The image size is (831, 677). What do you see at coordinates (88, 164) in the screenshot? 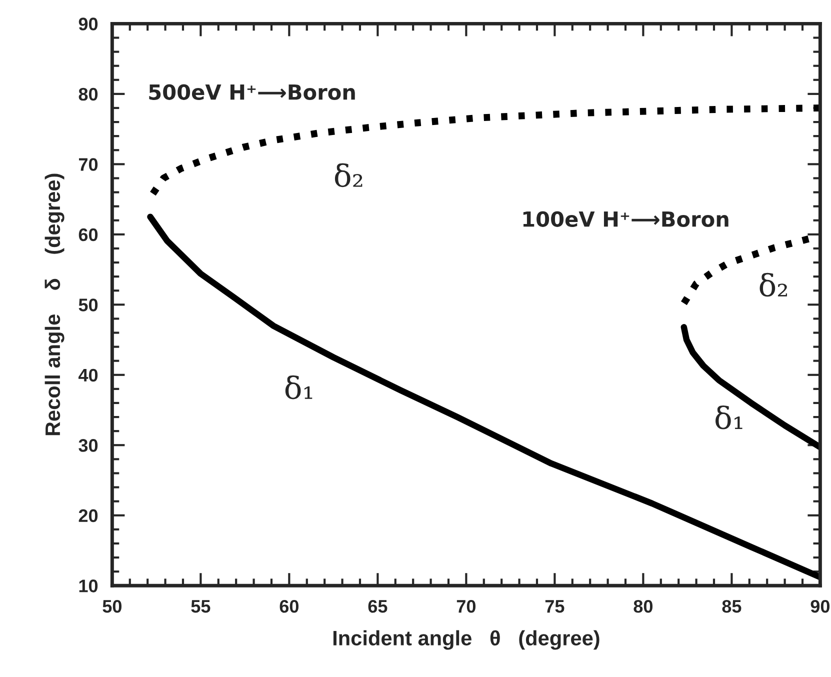
I see `y-tick-label: 70` at bounding box center [88, 164].